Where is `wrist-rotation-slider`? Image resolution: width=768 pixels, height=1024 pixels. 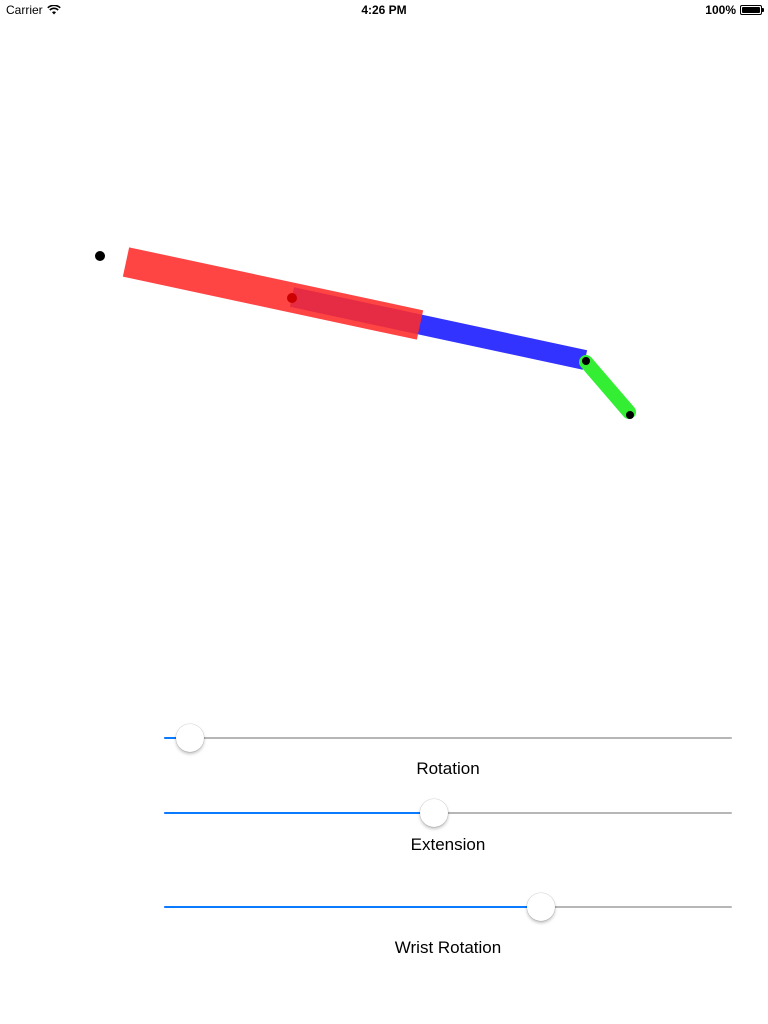
wrist-rotation-slider is located at coordinates (448, 907).